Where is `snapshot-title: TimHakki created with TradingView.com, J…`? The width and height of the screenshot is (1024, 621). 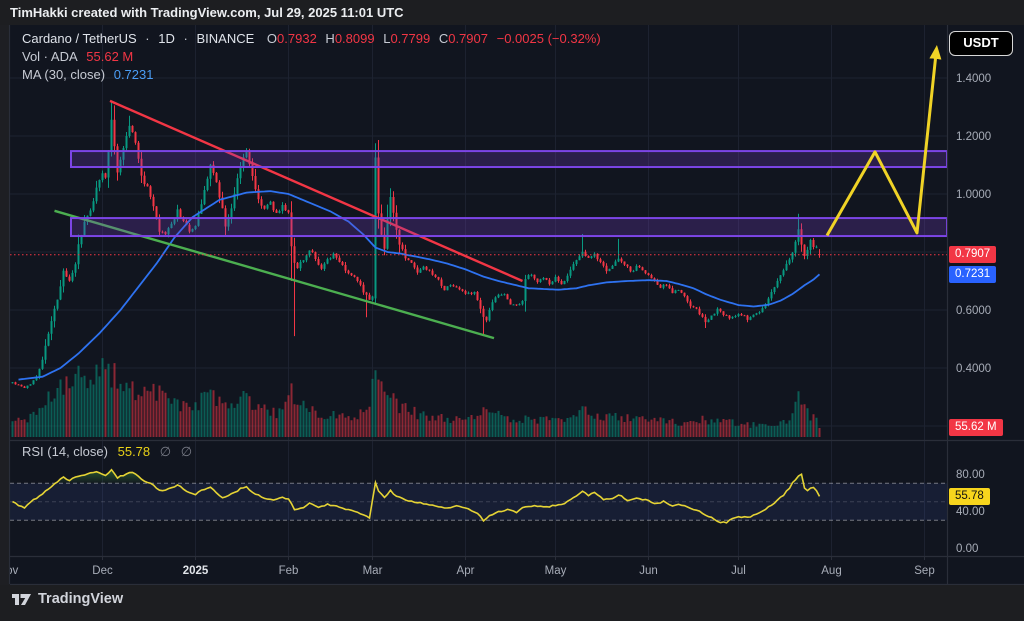
snapshot-title: TimHakki created with TradingView.com, J… is located at coordinates (207, 12).